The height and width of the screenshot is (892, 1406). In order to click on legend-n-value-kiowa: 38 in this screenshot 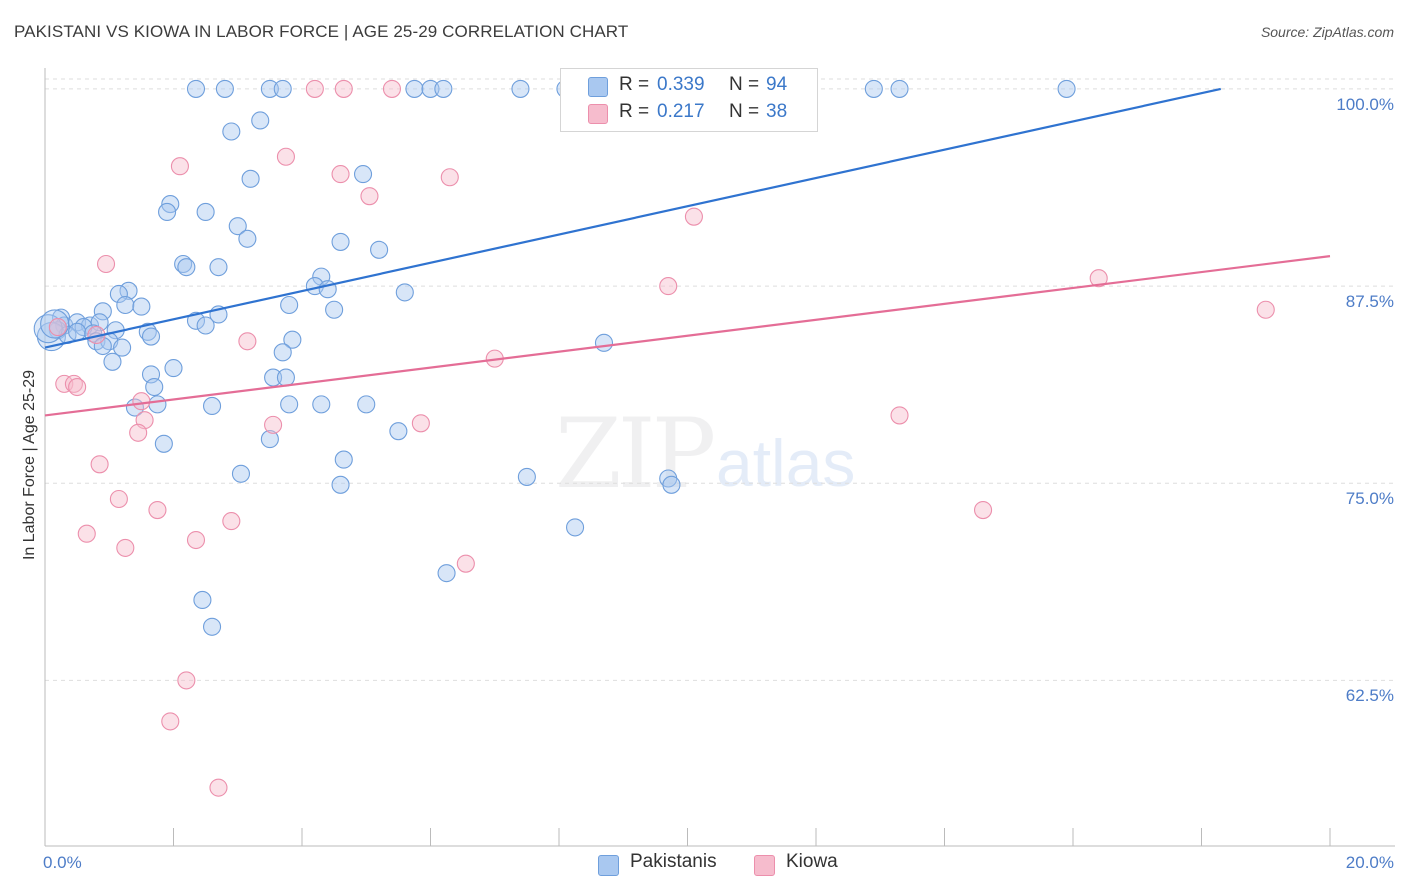, I will do `click(777, 111)`.